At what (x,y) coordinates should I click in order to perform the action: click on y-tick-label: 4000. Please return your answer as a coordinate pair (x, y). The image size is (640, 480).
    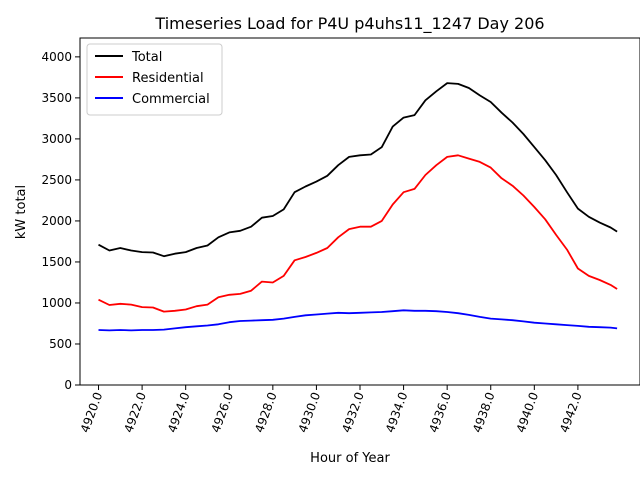
    Looking at the image, I should click on (56, 57).